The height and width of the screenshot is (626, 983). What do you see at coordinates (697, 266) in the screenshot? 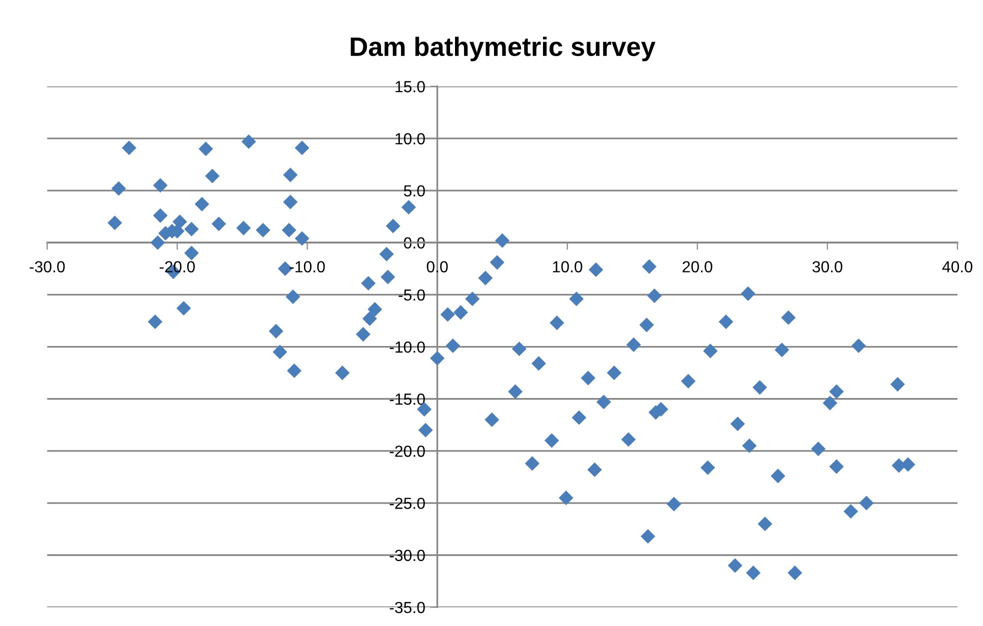
I see `x-tick-label: 20.0` at bounding box center [697, 266].